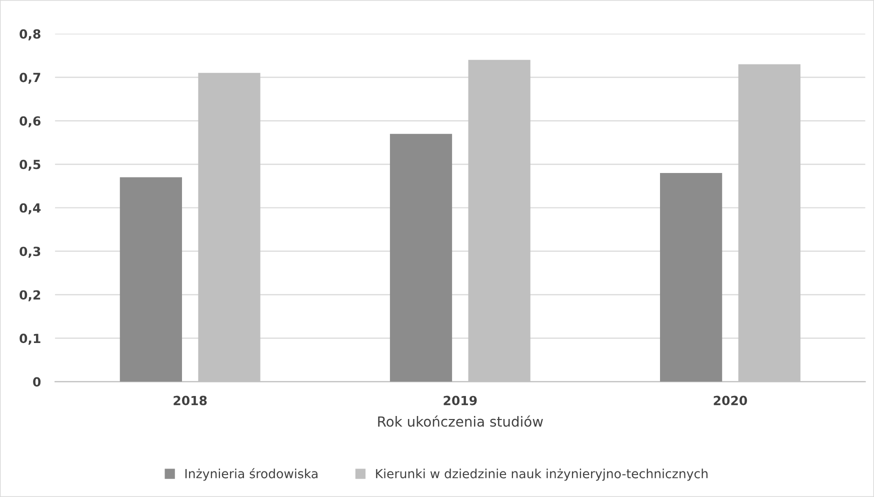 This screenshot has height=497, width=874. Describe the element at coordinates (37, 382) in the screenshot. I see `y-tick-label: 0` at that location.